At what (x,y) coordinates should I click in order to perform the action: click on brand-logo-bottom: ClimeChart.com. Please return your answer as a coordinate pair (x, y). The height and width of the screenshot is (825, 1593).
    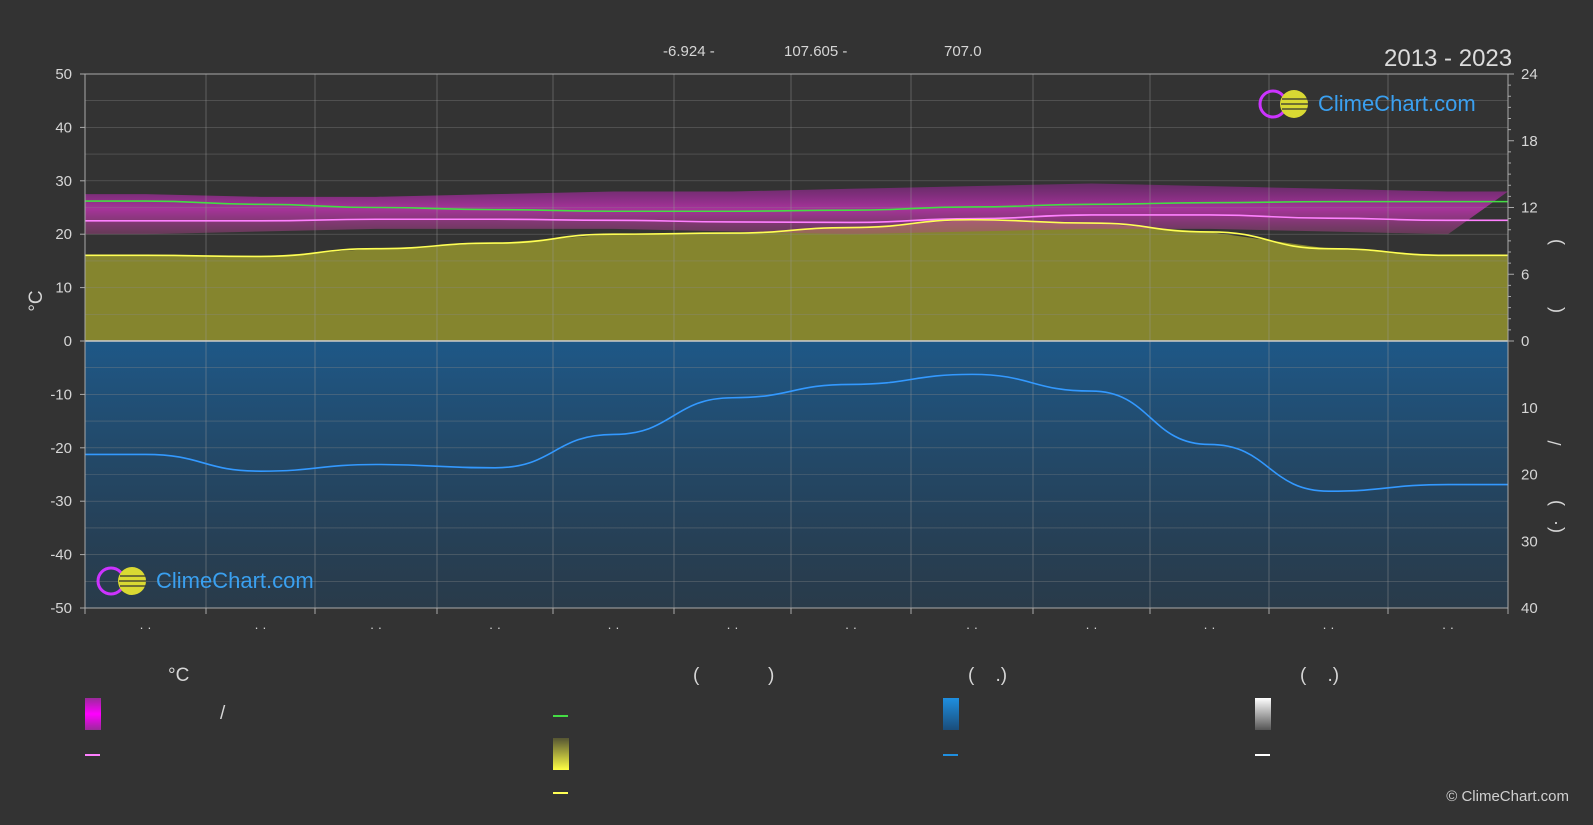
    Looking at the image, I should click on (205, 581).